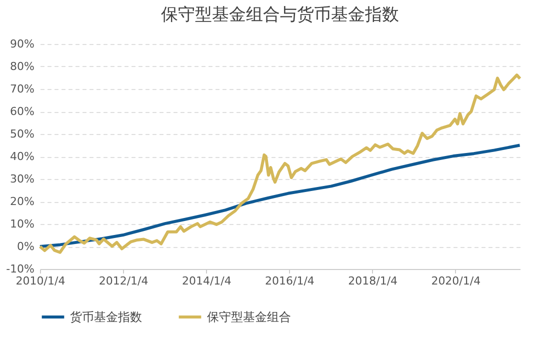 The width and height of the screenshot is (554, 337). What do you see at coordinates (22, 89) in the screenshot?
I see `y-tick-label: 70%` at bounding box center [22, 89].